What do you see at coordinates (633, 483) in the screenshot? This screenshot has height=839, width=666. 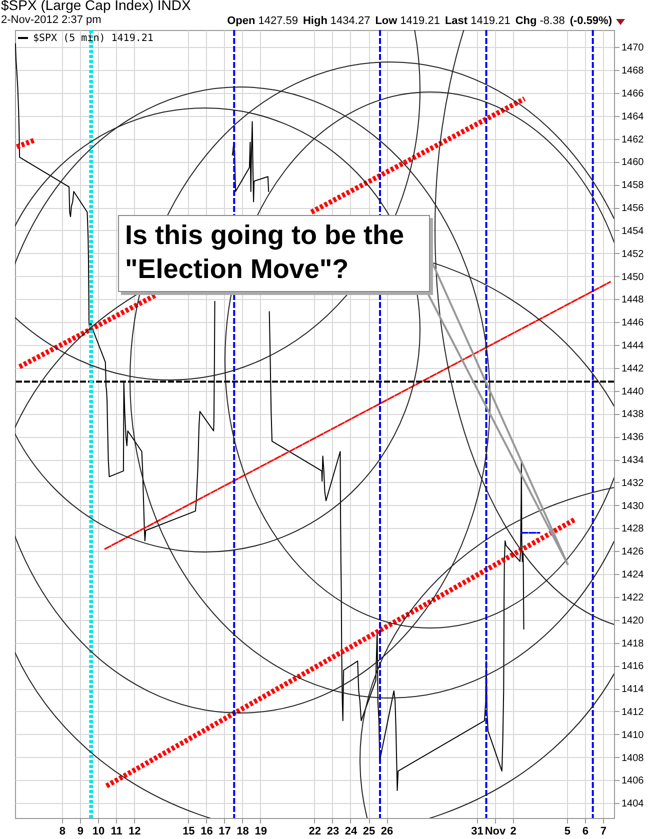 I see `y-tick-label: 1432` at bounding box center [633, 483].